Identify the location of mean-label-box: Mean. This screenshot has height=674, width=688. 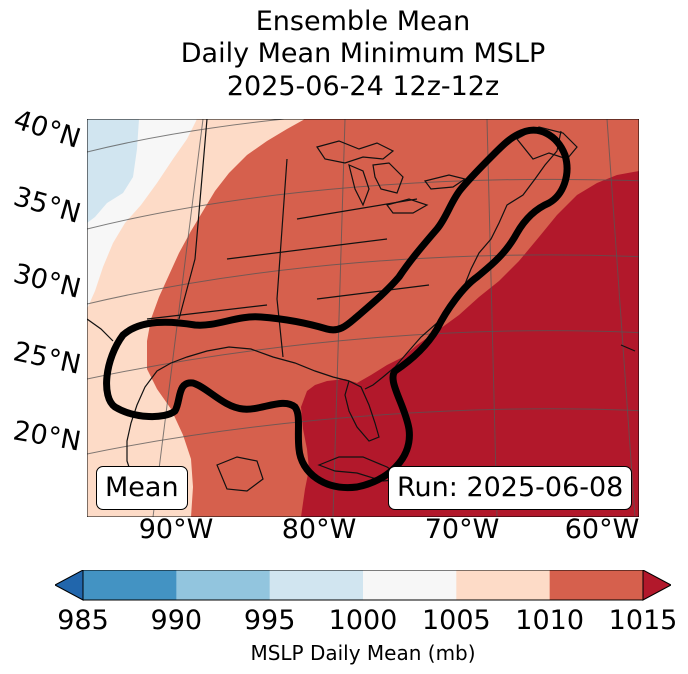
(142, 488).